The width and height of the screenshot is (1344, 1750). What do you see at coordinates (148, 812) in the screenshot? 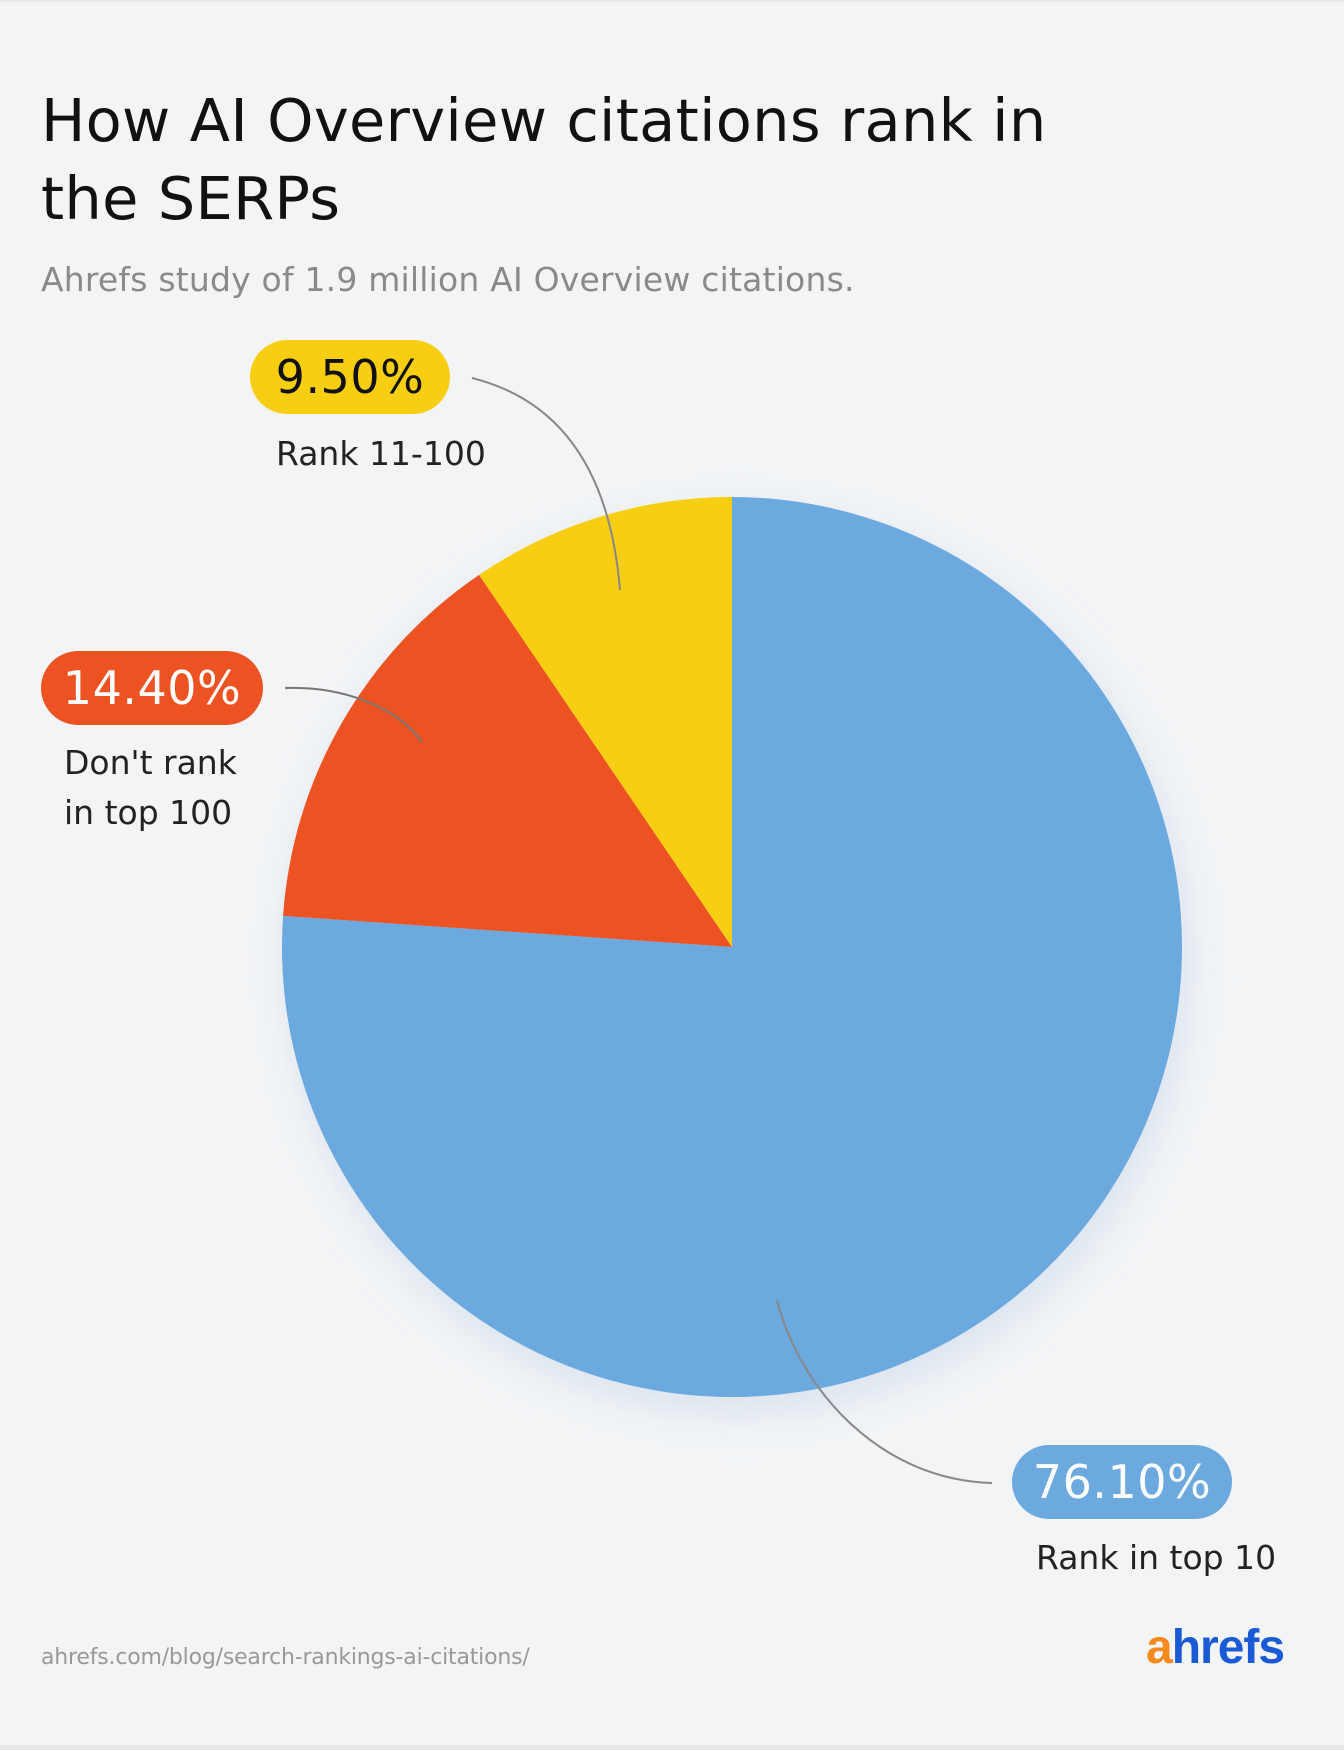
I see `slice-label-line-2: in top 100` at bounding box center [148, 812].